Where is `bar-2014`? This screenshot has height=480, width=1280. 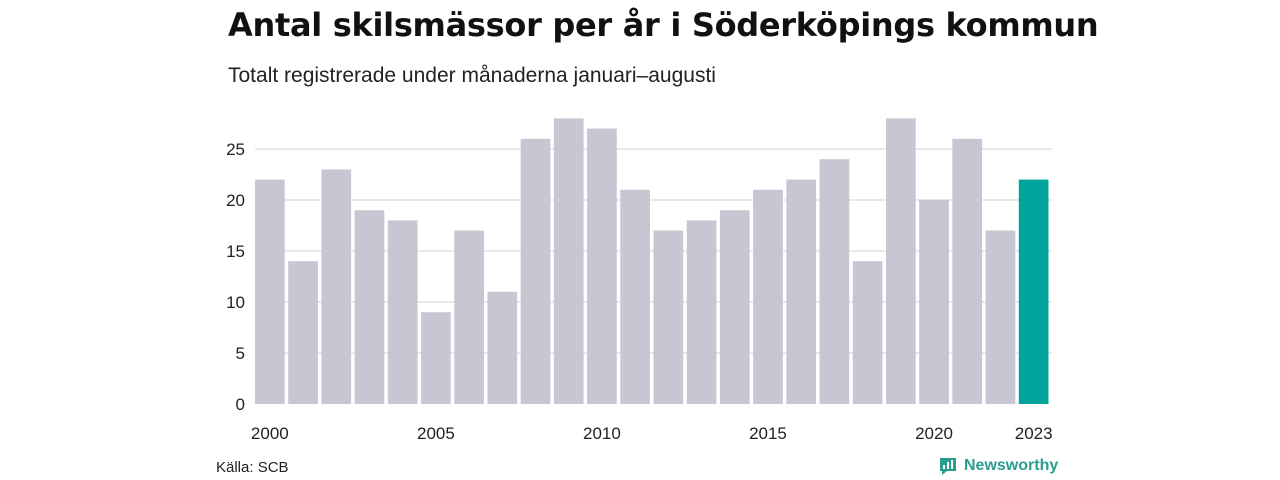 bar-2014 is located at coordinates (734, 307).